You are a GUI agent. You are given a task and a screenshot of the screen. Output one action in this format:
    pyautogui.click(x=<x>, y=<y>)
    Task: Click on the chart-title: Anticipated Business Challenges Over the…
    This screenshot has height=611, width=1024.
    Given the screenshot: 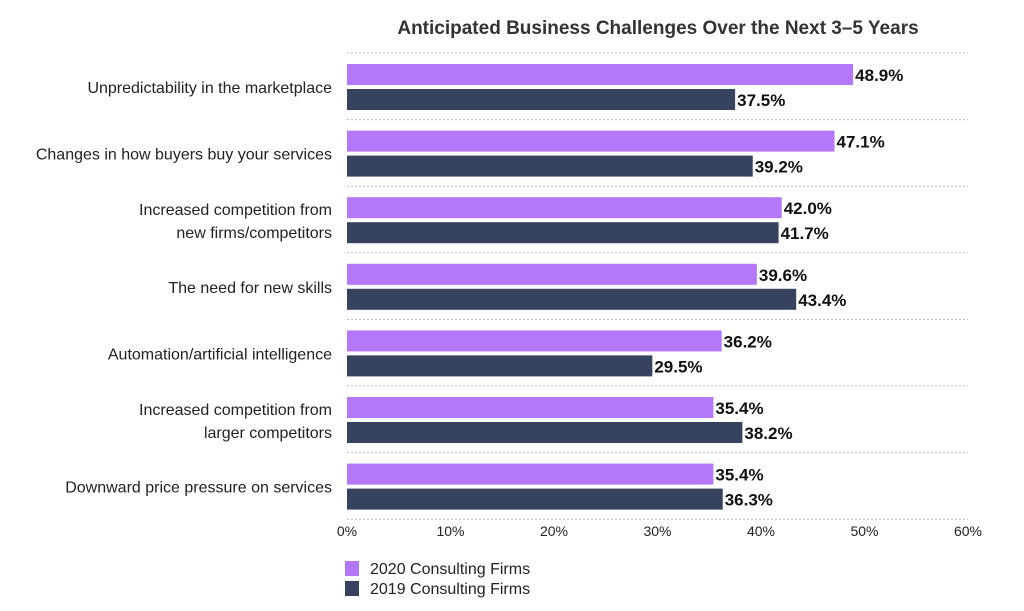 What is the action you would take?
    pyautogui.click(x=657, y=28)
    